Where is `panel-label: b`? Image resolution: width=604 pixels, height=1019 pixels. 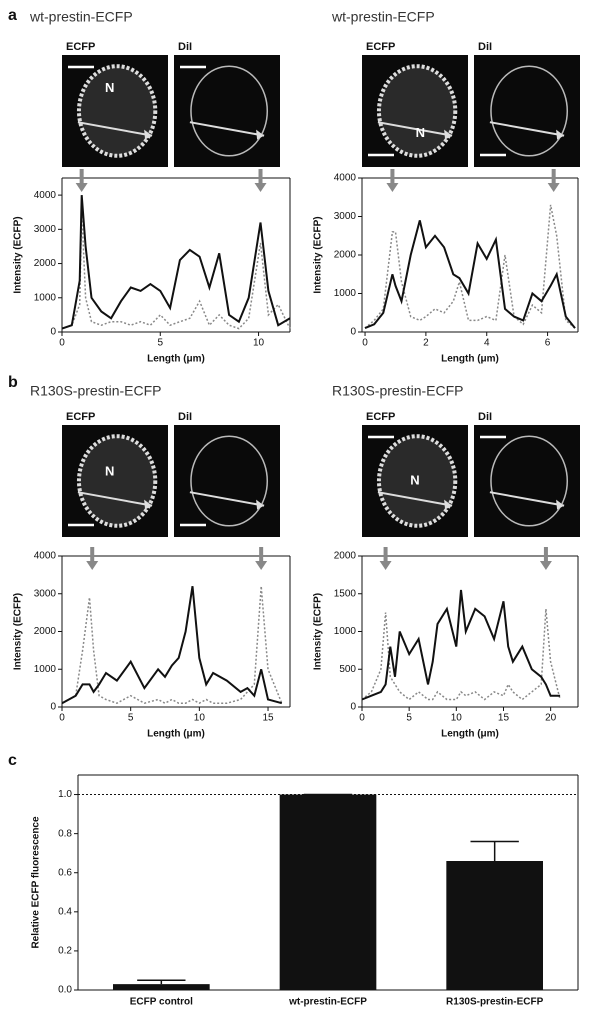
panel-label: b is located at coordinates (13, 382).